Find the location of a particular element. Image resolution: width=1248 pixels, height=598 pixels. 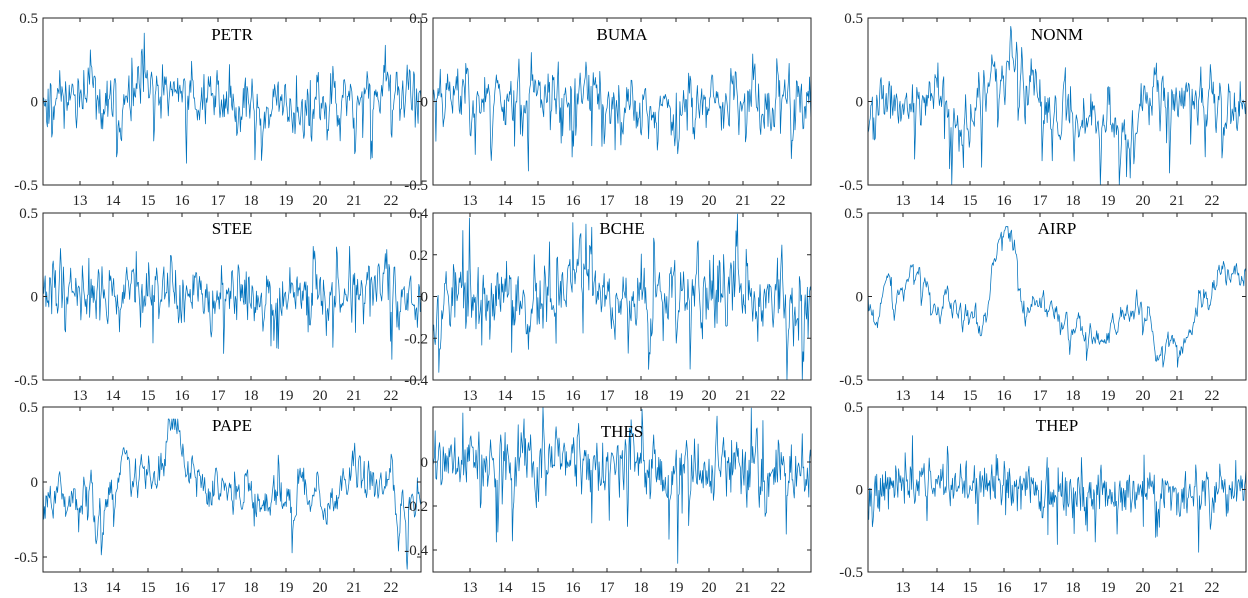

series-line-nonm is located at coordinates (1057, 105).